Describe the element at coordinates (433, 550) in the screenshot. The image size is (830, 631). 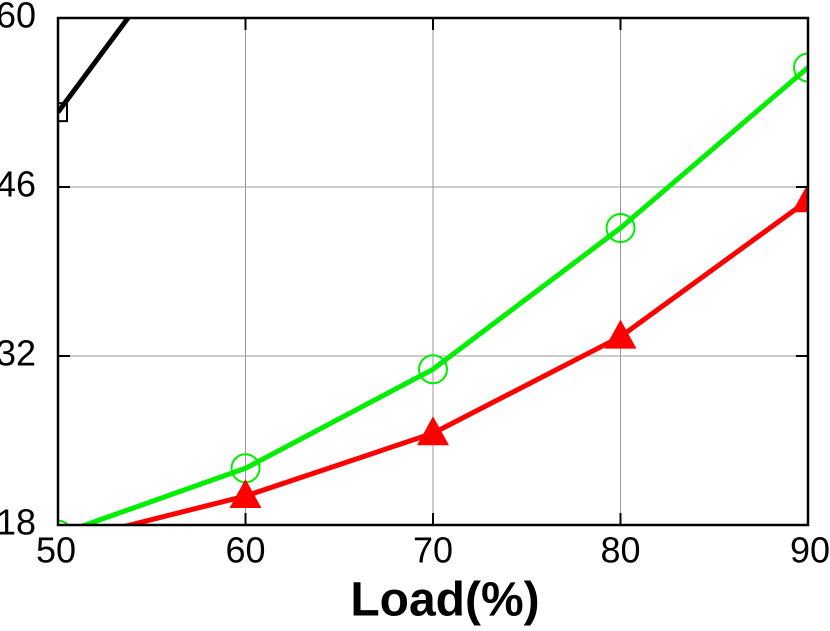
I see `x-tick-label: 70` at that location.